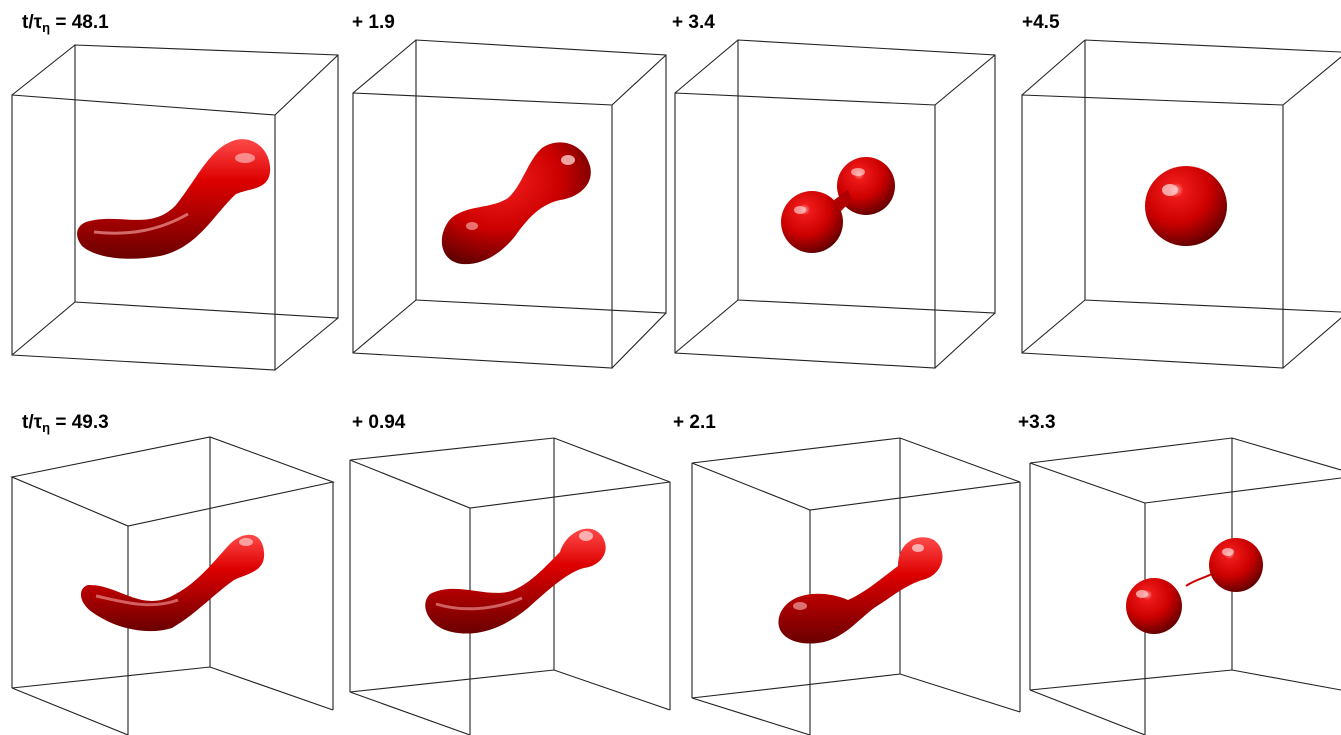  What do you see at coordinates (65, 23) in the screenshot?
I see `panel-label-r1-1: t/τη = 48.1` at bounding box center [65, 23].